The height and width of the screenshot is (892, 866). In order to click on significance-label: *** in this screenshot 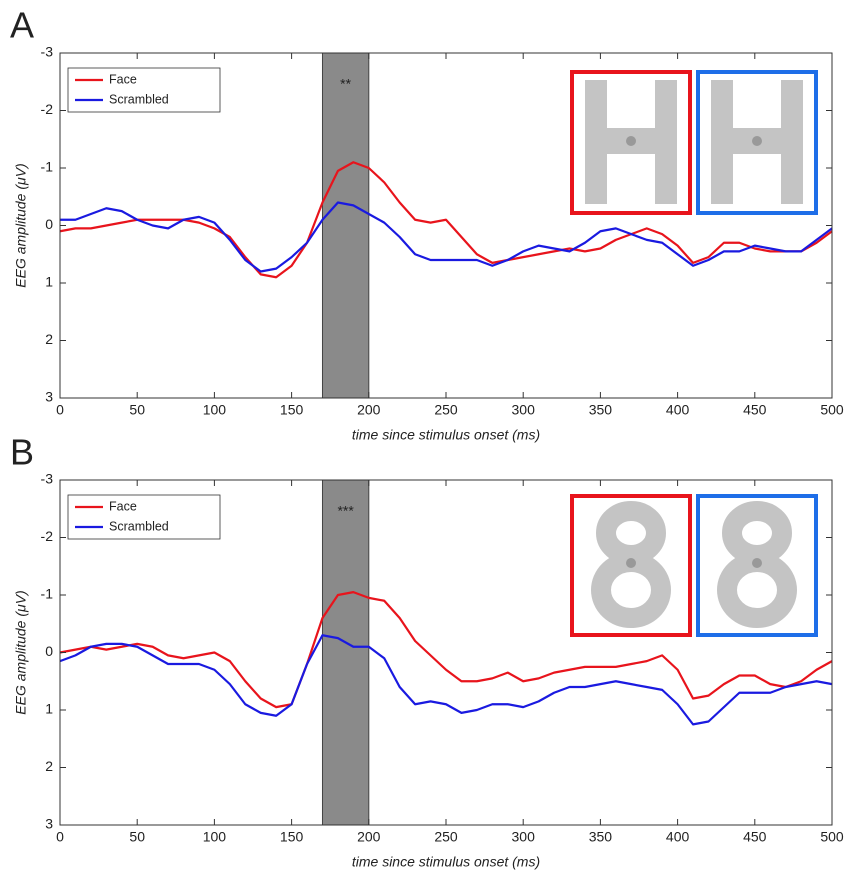, I will do `click(345, 511)`.